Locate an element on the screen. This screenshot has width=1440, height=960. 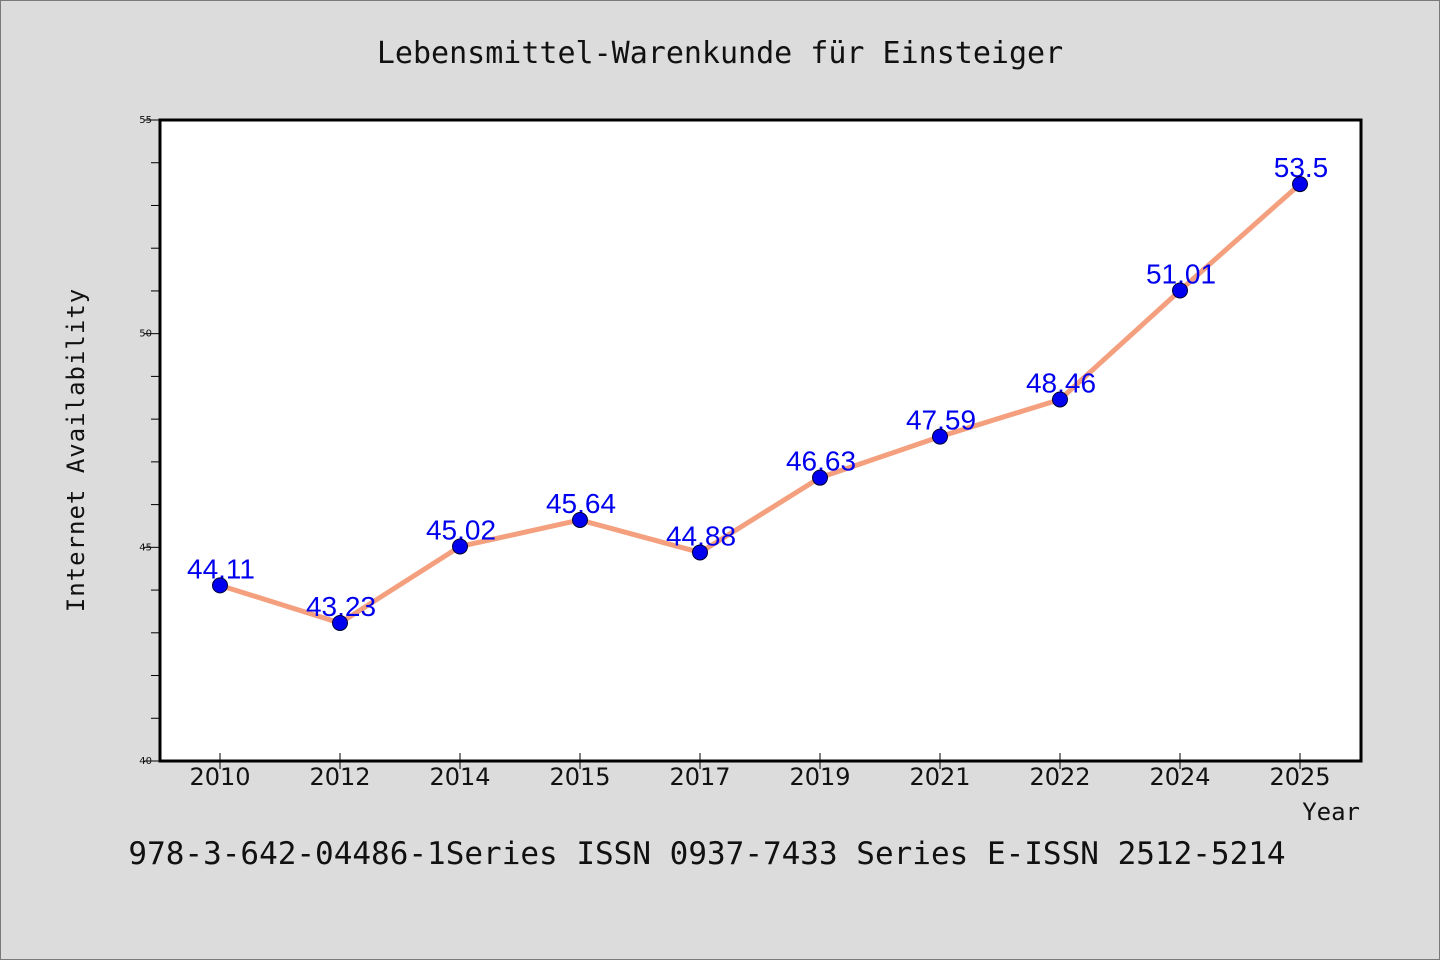
x-tick-label: 2012 is located at coordinates (339, 777).